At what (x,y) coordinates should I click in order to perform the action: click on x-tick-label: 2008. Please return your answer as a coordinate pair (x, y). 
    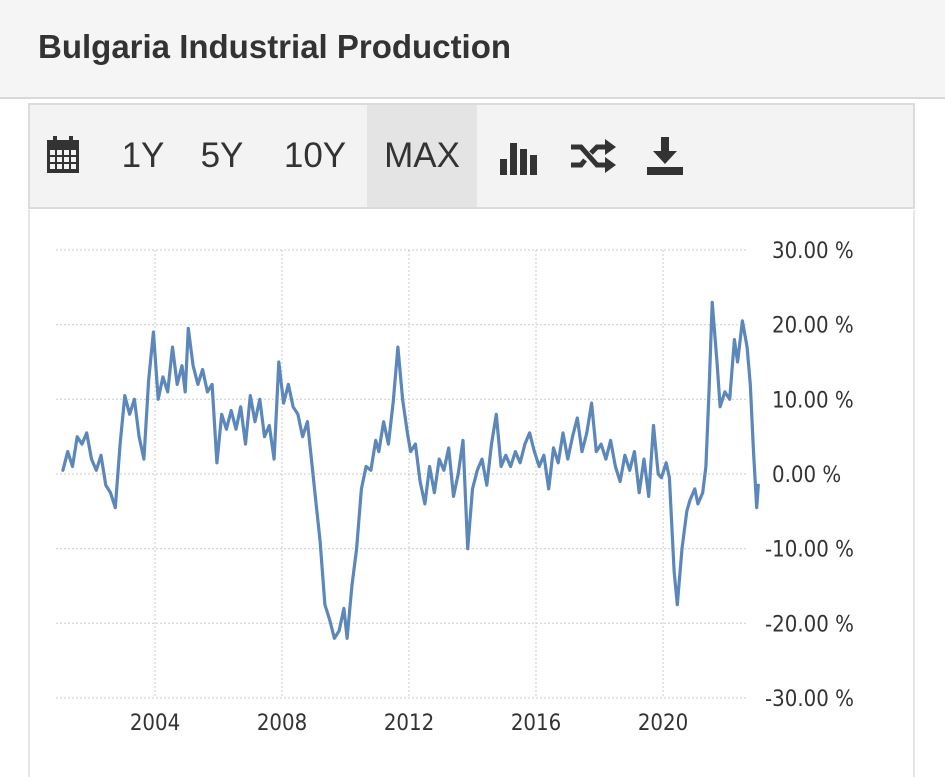
    Looking at the image, I should click on (282, 723).